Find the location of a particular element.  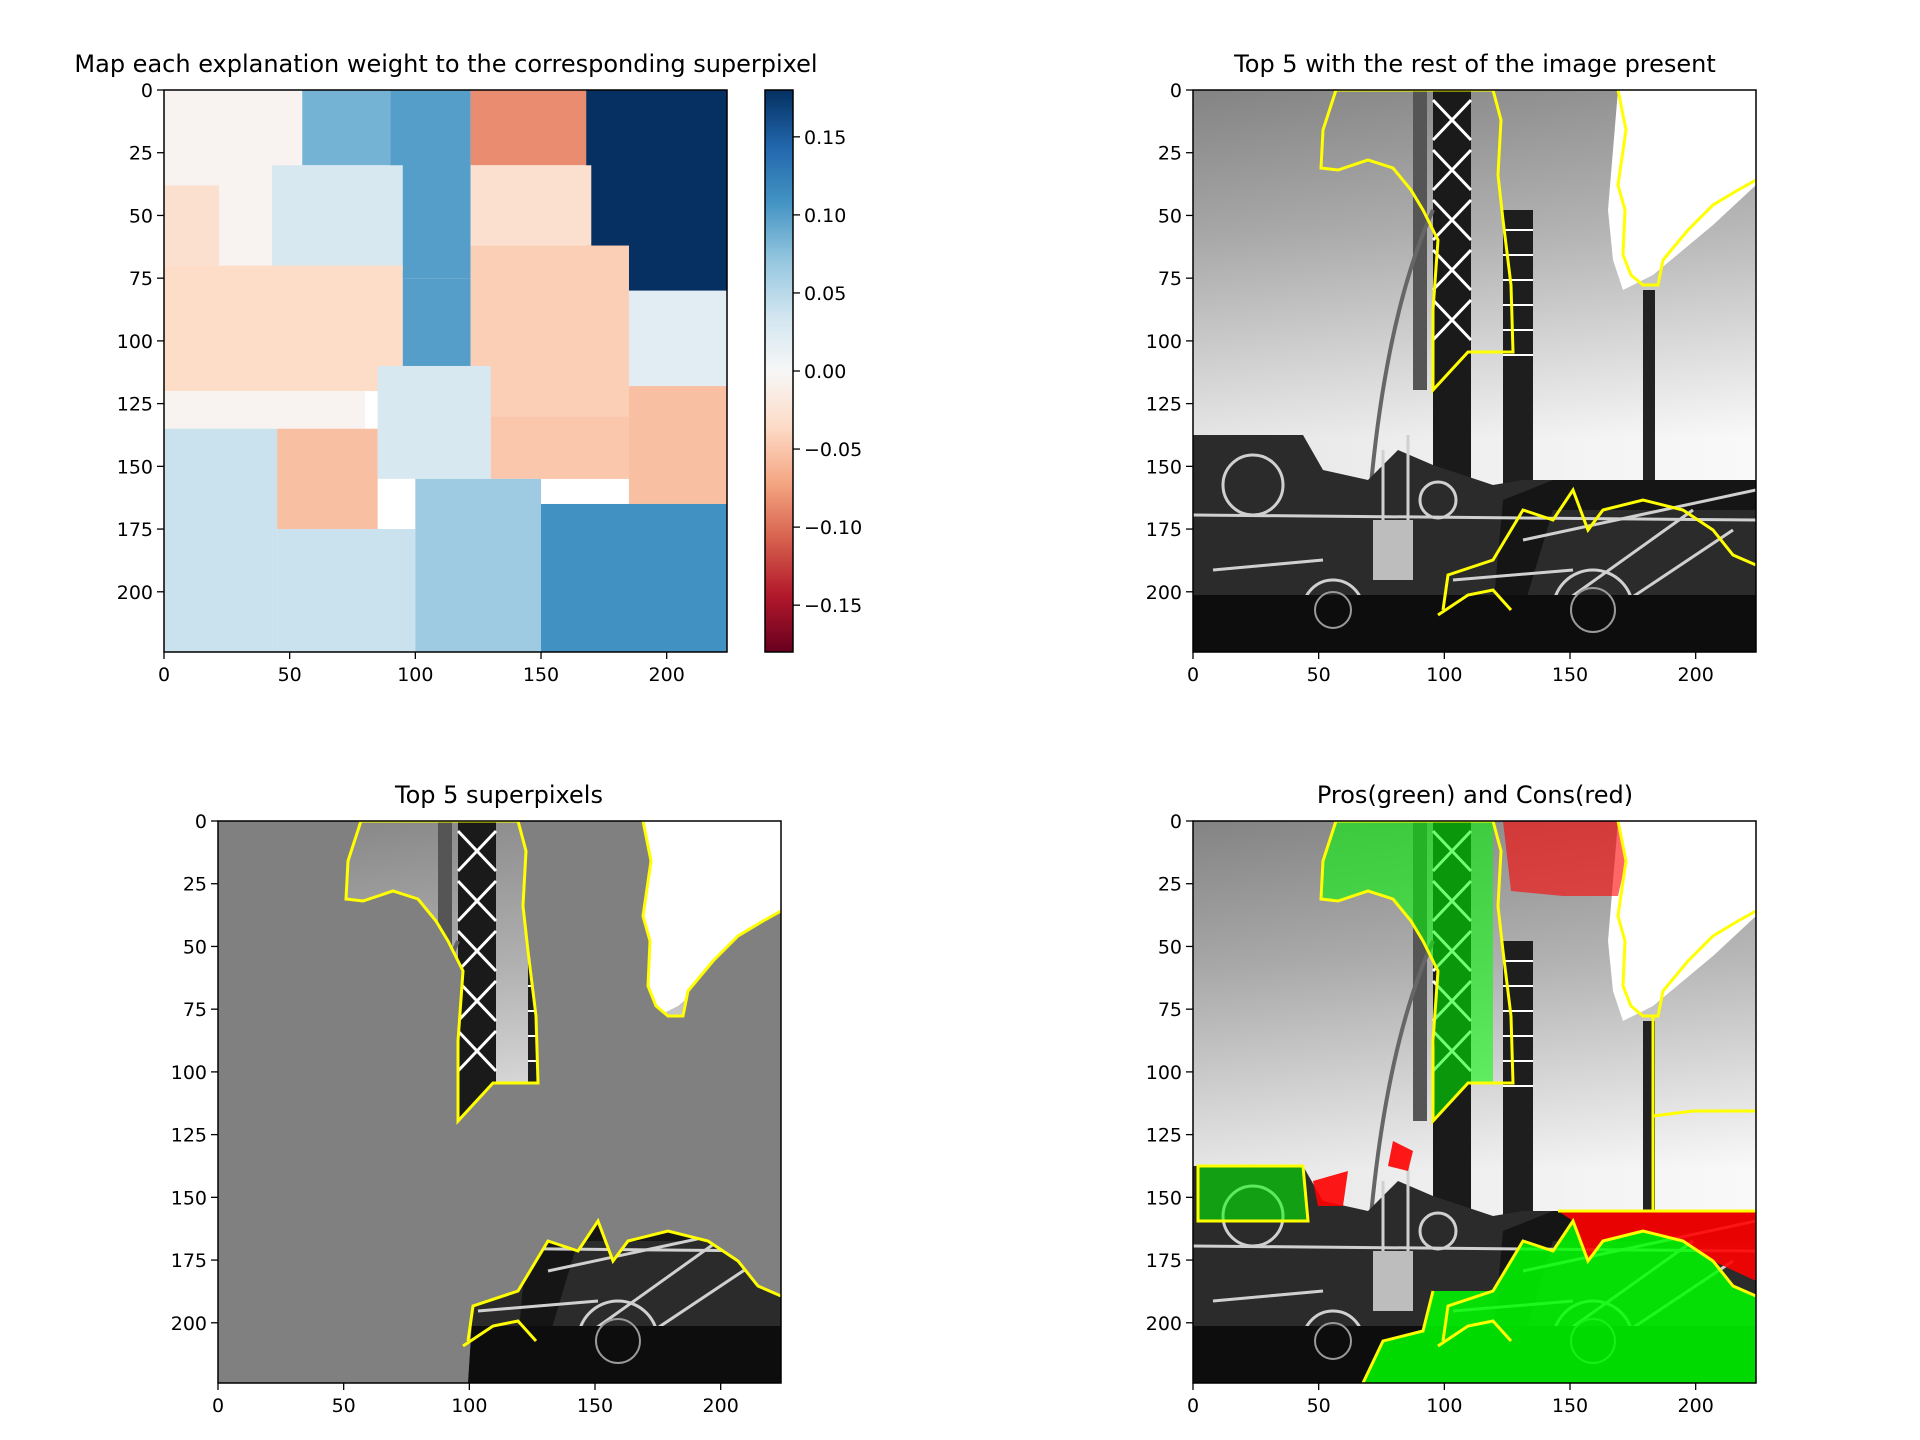

colorbar-ticks: 0.15 0.10 0.05 0.00 −0.05 −0.10 −0.15 is located at coordinates (827, 372).